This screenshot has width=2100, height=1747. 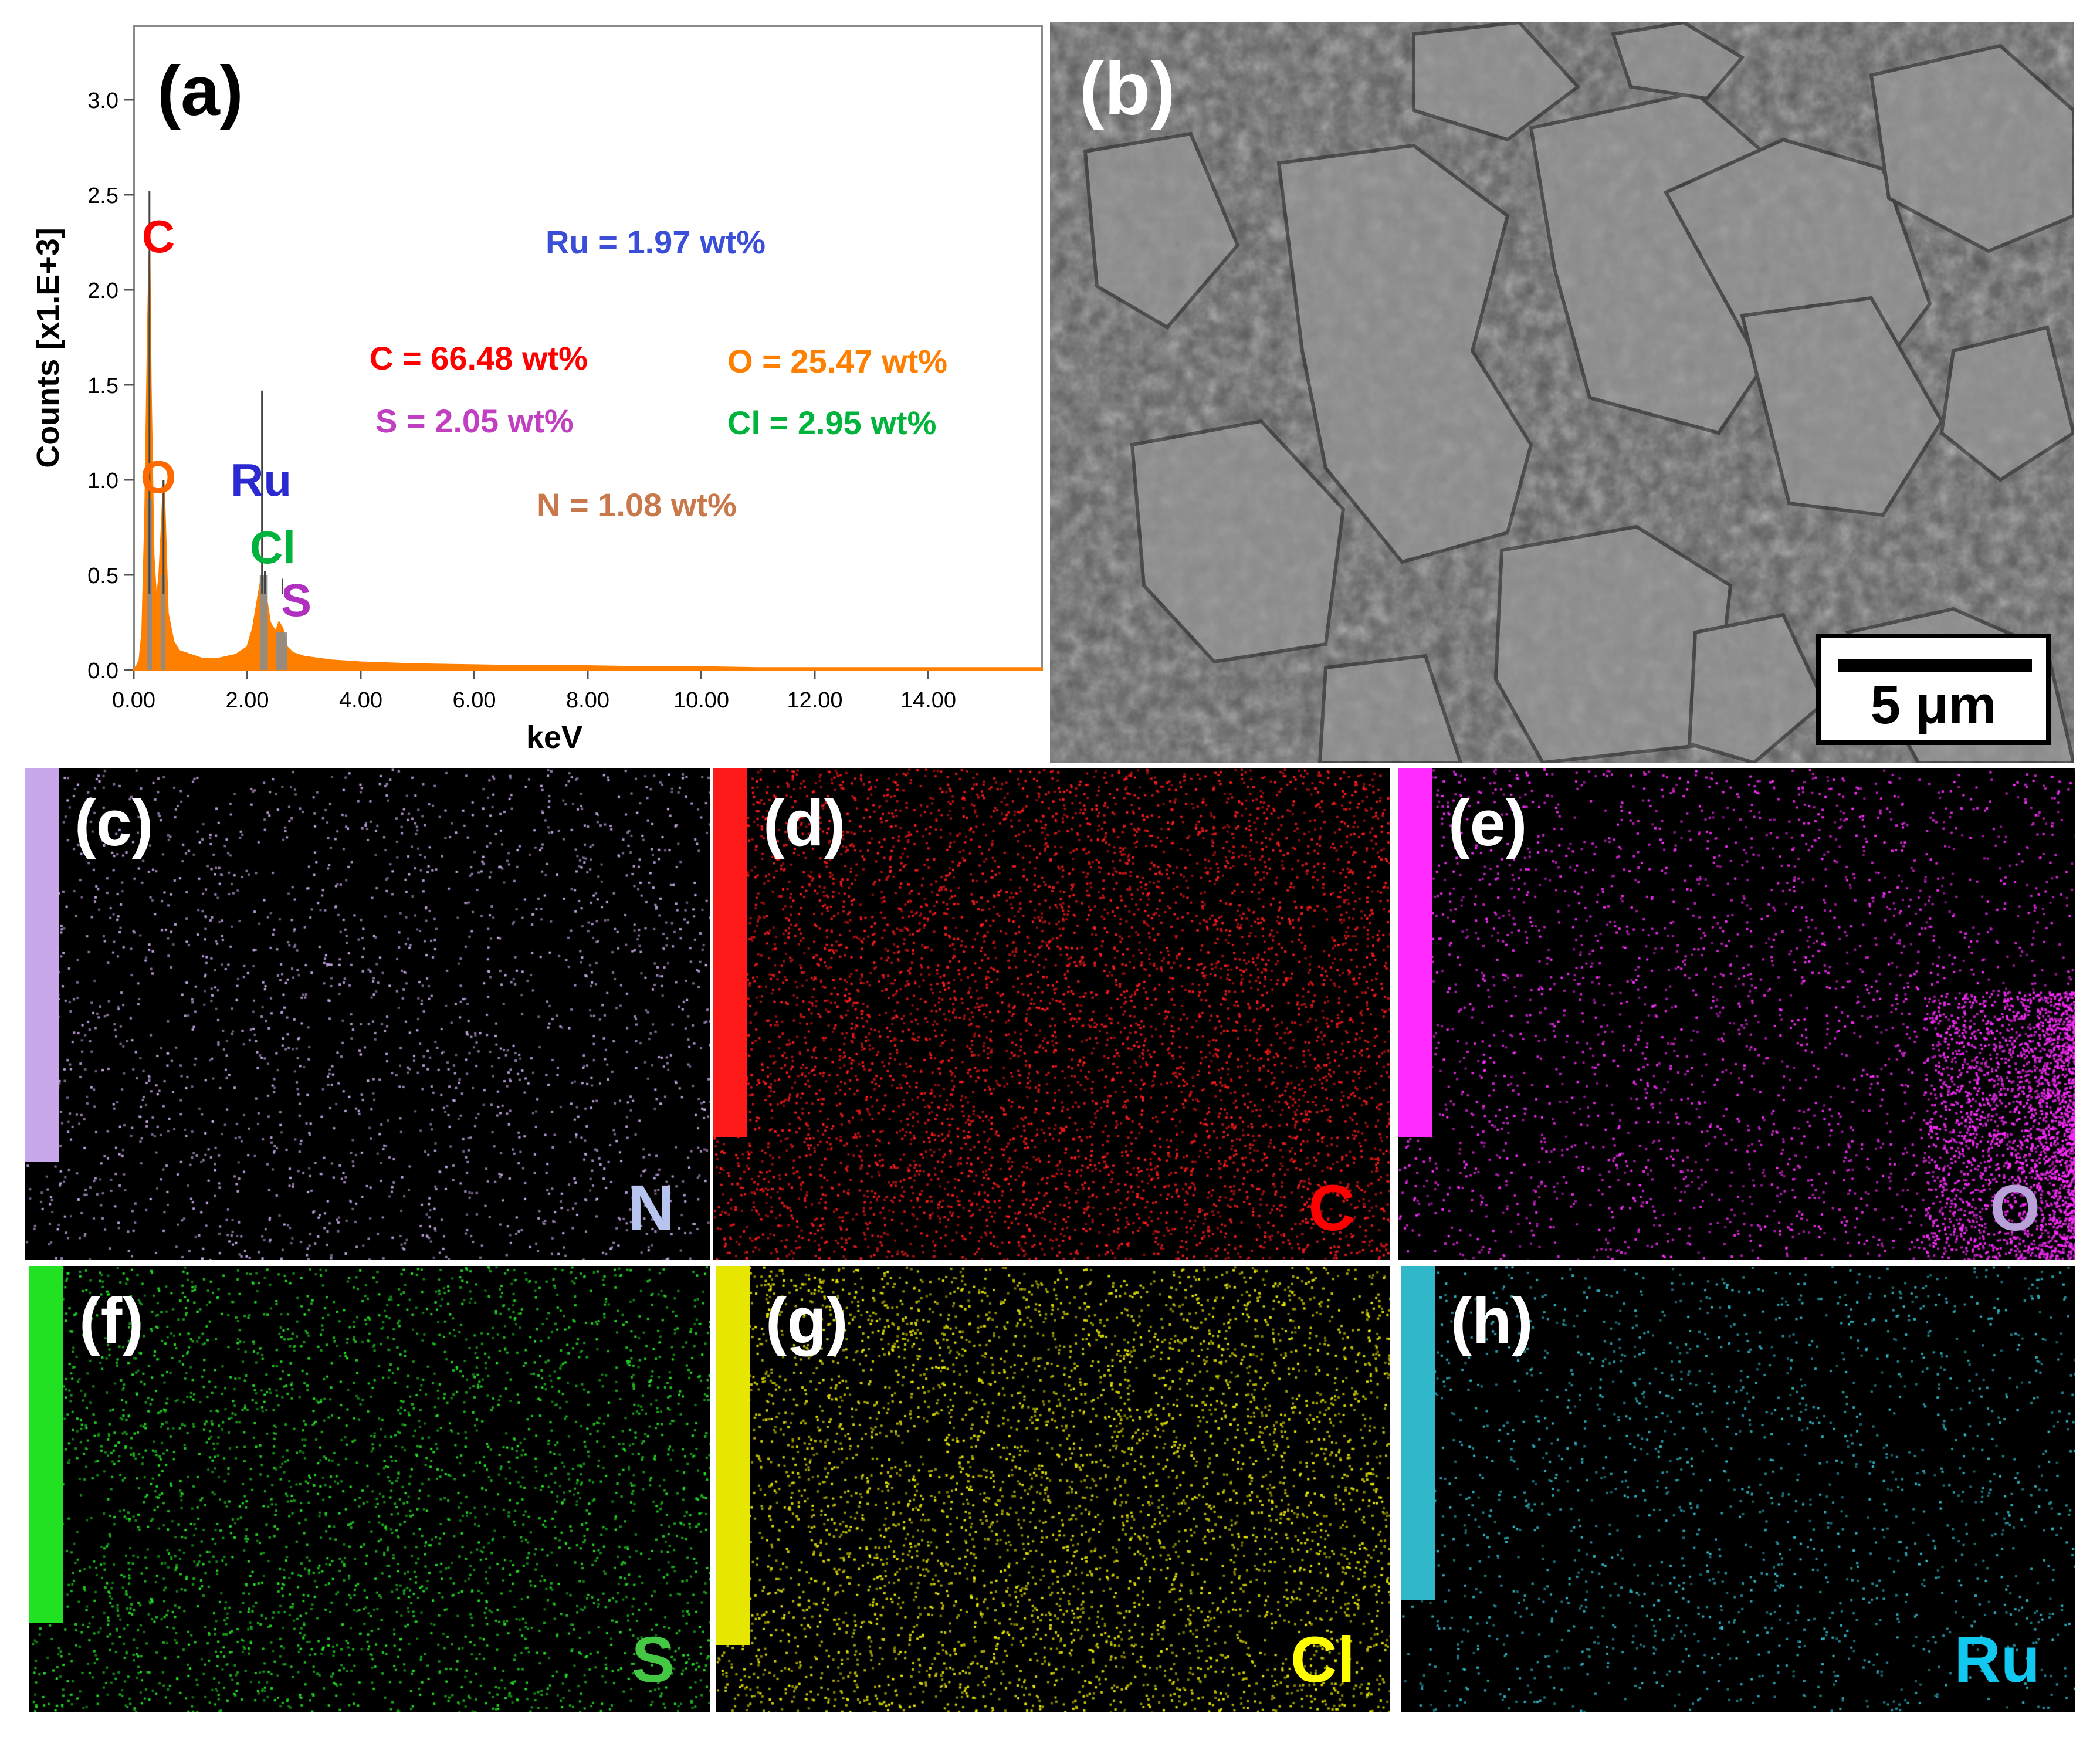 What do you see at coordinates (1487, 823) in the screenshot?
I see `map-panel-label: (e)` at bounding box center [1487, 823].